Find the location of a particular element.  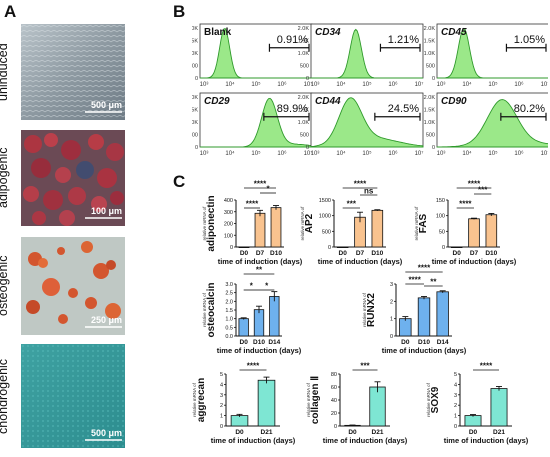

scale-label-adipogenic: 100 μm is located at coordinates (106, 211).